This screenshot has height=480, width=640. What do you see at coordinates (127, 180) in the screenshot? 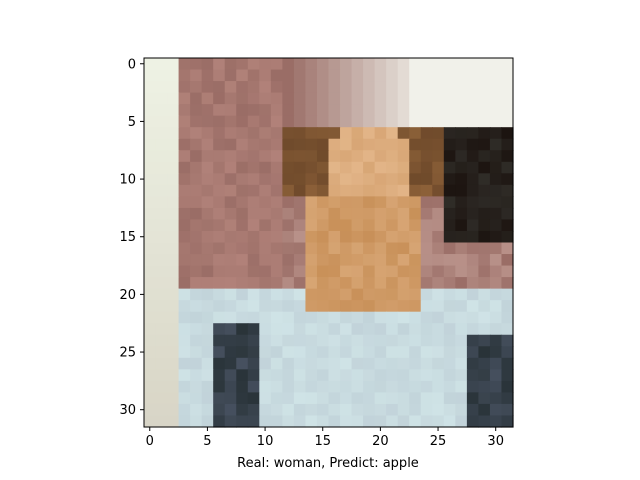
I see `y-tick-label: 10` at bounding box center [127, 180].